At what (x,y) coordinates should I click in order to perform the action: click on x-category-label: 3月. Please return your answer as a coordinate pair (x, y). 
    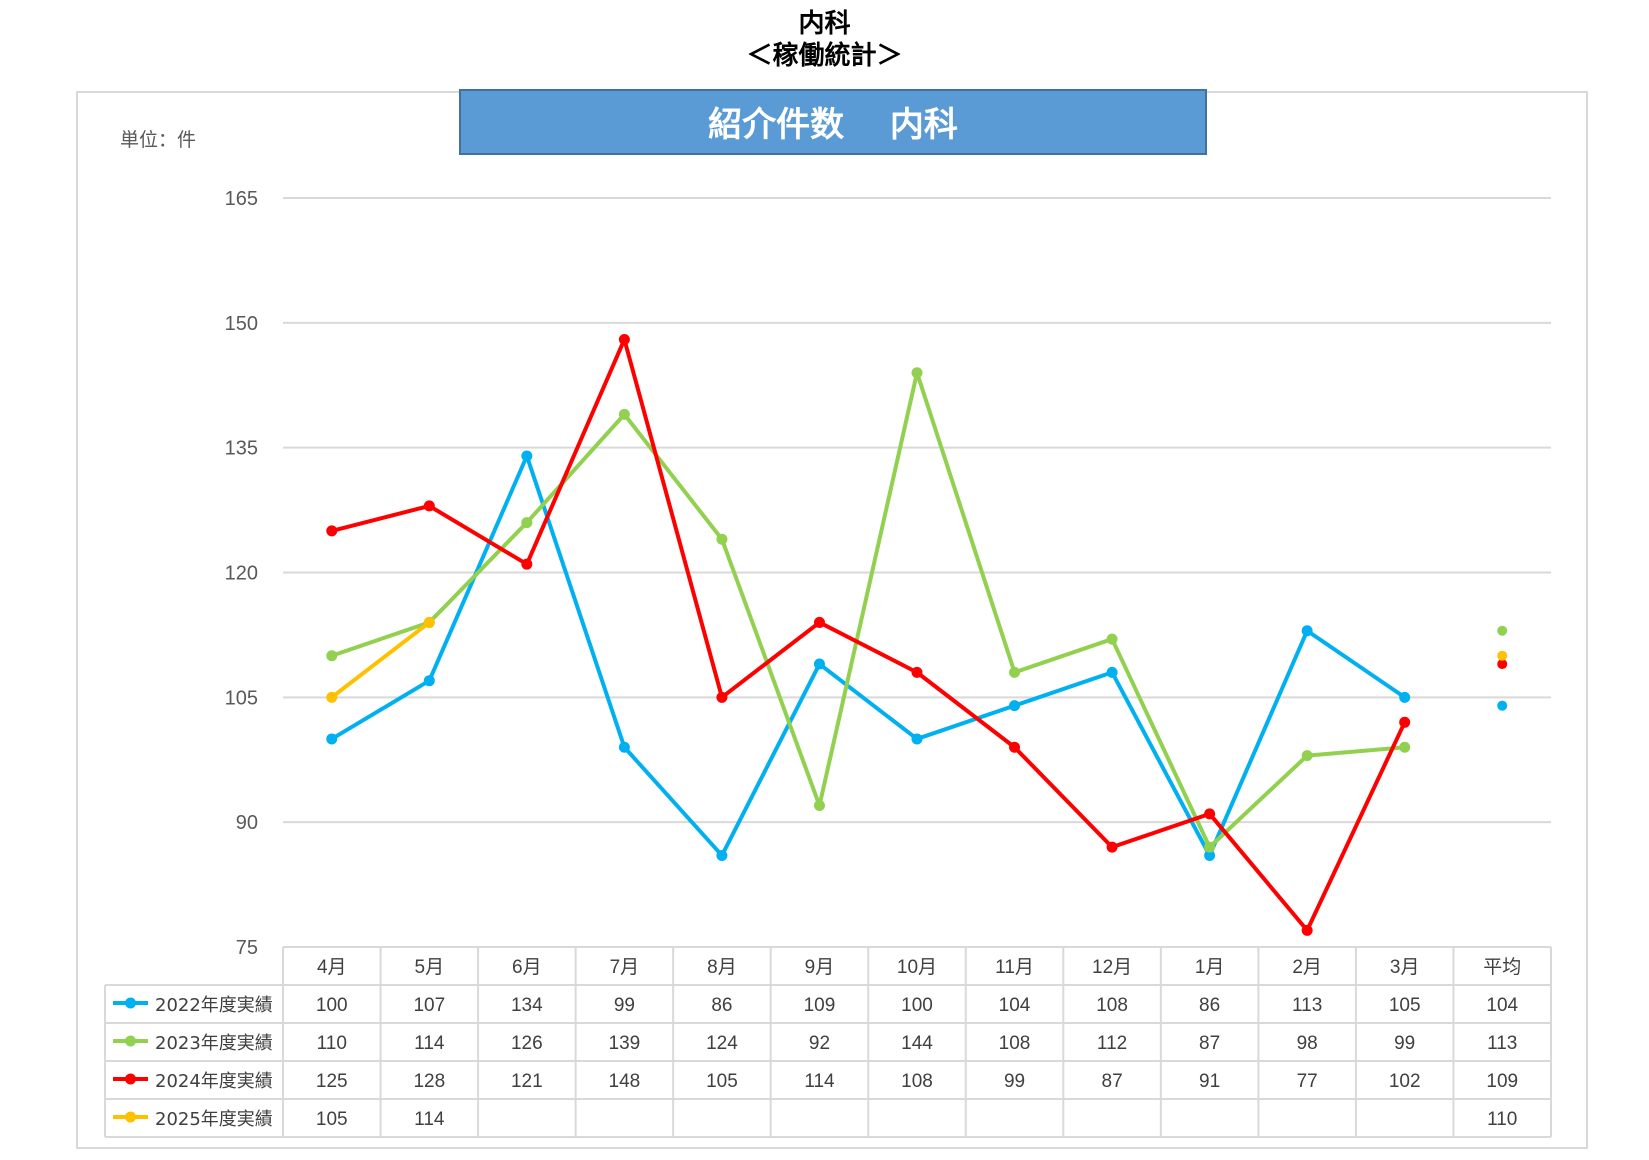
    Looking at the image, I should click on (1405, 967).